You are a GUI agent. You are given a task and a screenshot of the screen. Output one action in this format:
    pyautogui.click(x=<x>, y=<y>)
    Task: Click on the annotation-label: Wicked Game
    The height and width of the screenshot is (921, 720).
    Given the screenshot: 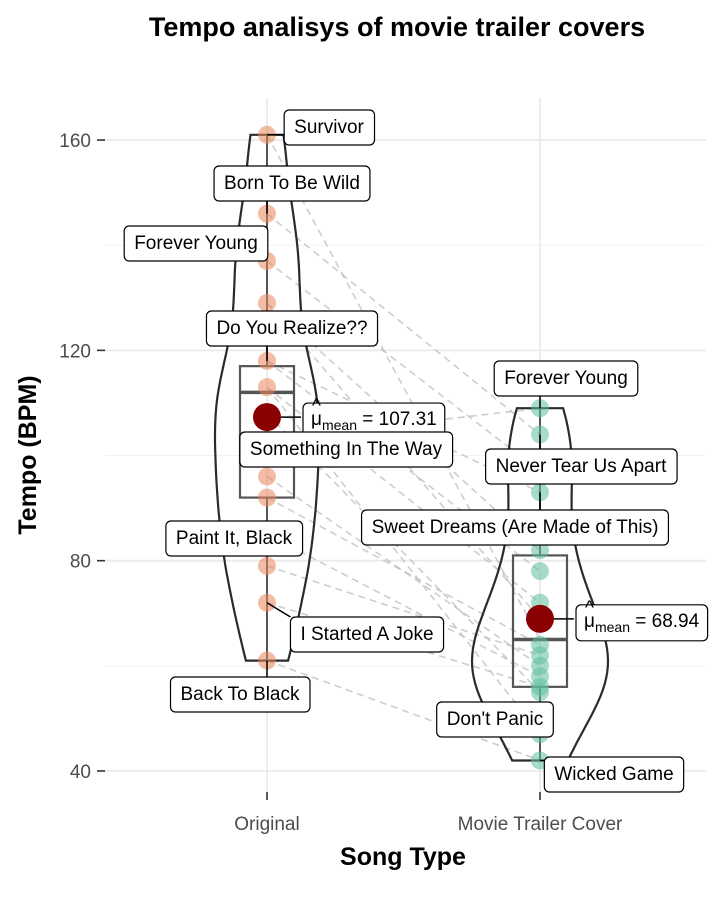 What is the action you would take?
    pyautogui.click(x=613, y=774)
    